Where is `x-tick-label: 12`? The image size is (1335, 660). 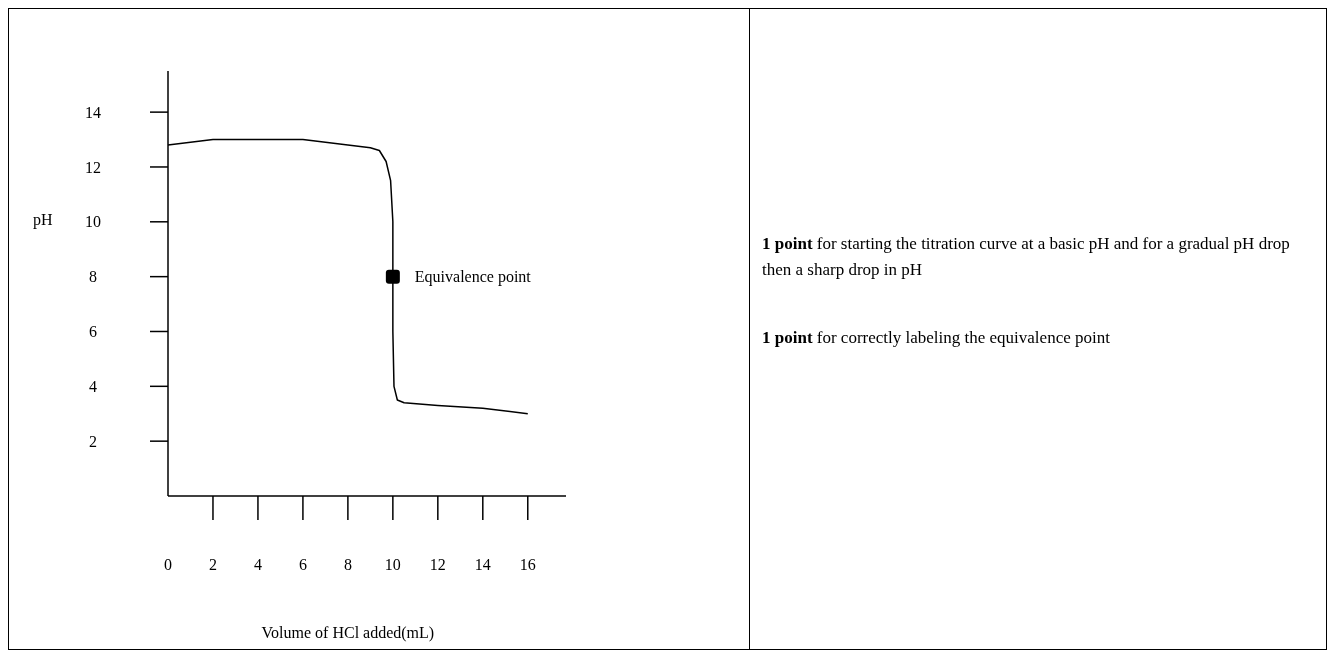 x-tick-label: 12 is located at coordinates (437, 564).